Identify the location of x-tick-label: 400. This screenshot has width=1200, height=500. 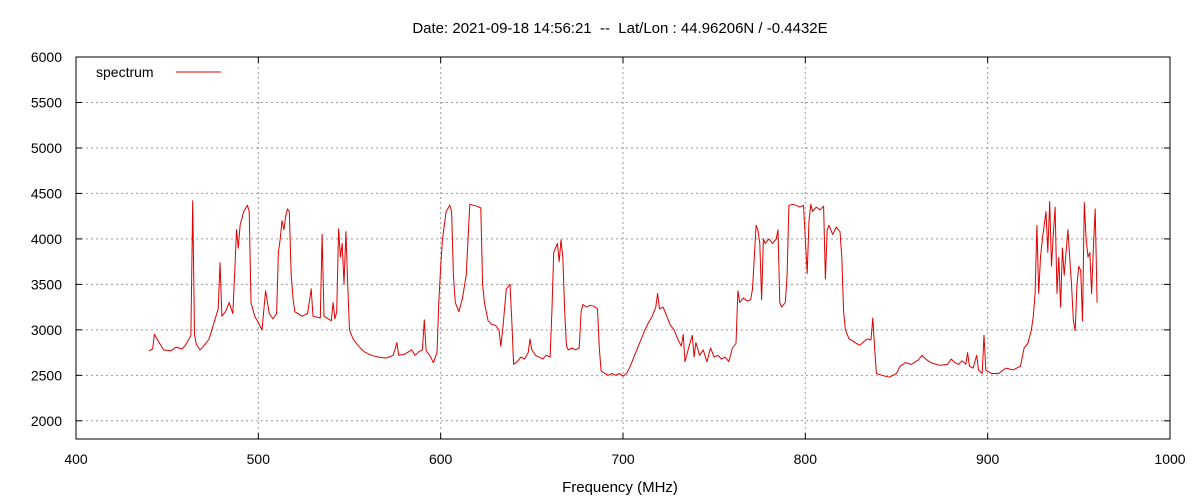
(76, 459).